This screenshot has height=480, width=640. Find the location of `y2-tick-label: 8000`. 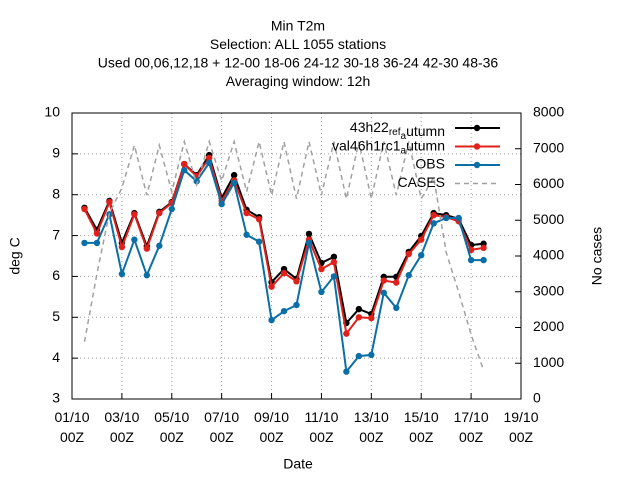

y2-tick-label: 8000 is located at coordinates (548, 112).